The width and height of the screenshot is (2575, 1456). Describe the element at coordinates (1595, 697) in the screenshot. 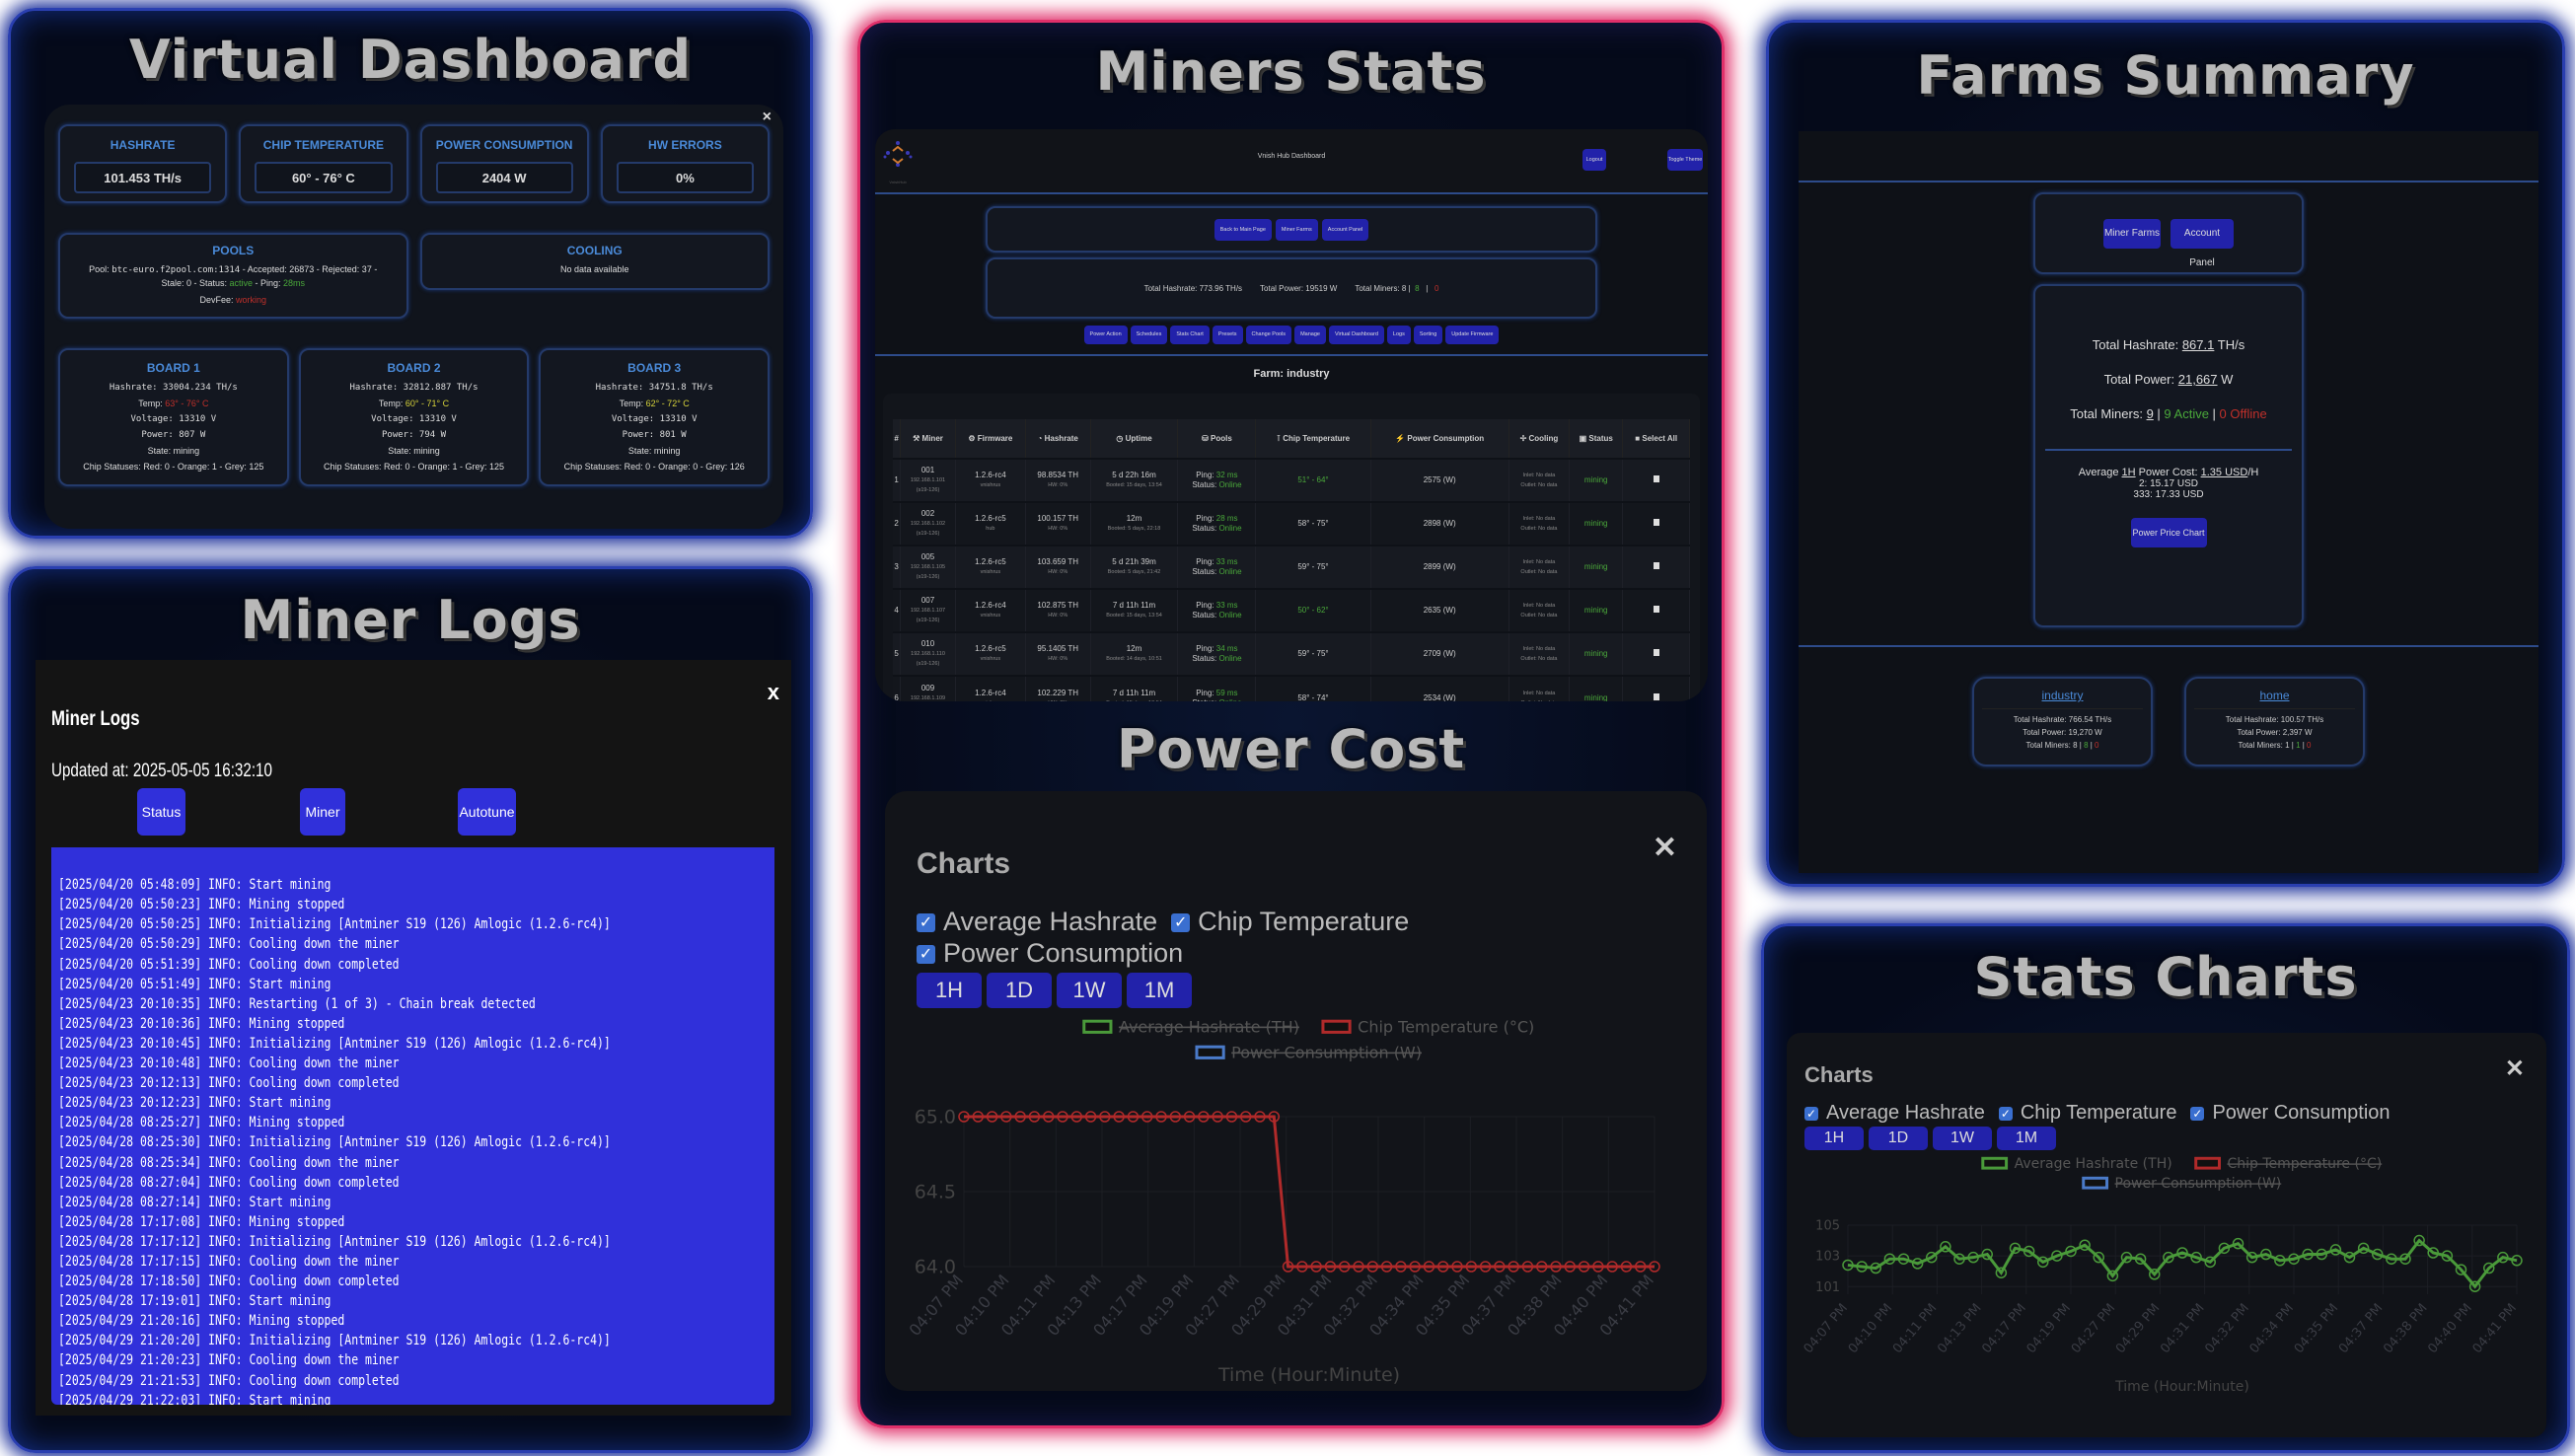

I see `state: mining` at that location.